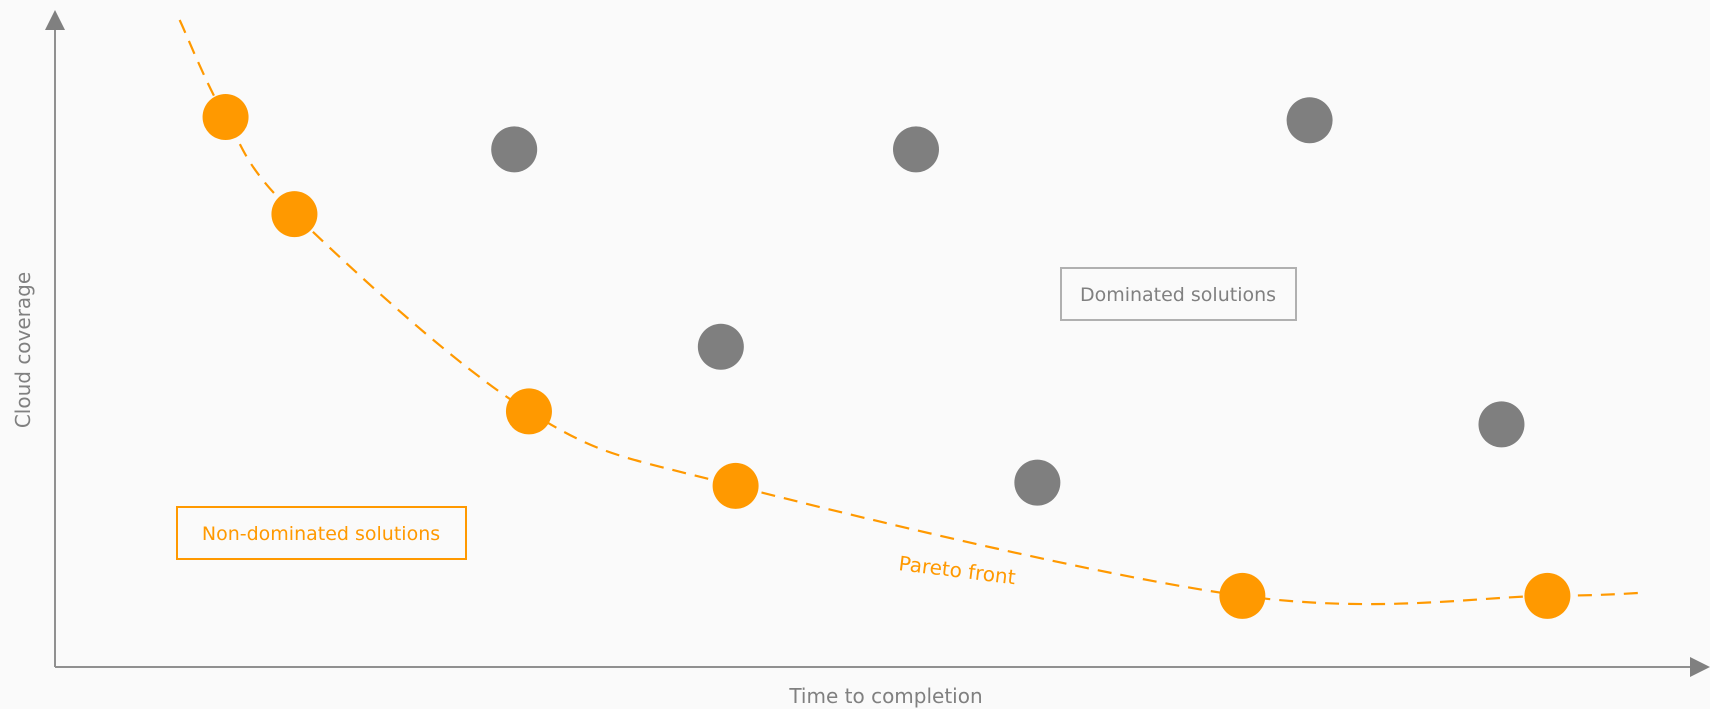 This screenshot has height=709, width=1710. I want to click on x-axis-arrow, so click(1700, 667).